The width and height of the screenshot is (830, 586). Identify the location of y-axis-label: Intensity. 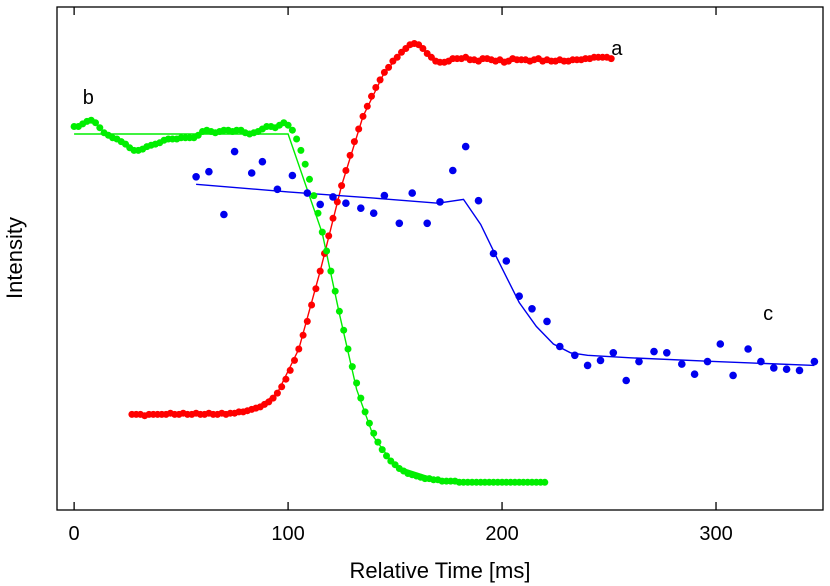
(14, 258).